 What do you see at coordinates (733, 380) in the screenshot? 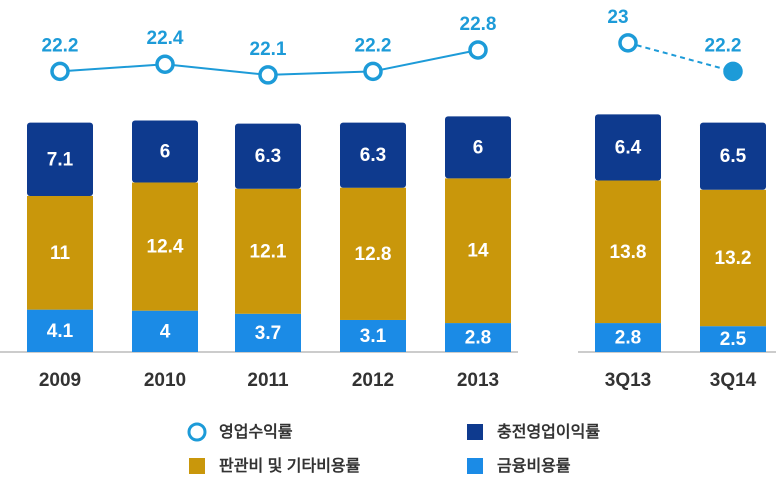
I see `x-tick-label: 3Q14` at bounding box center [733, 380].